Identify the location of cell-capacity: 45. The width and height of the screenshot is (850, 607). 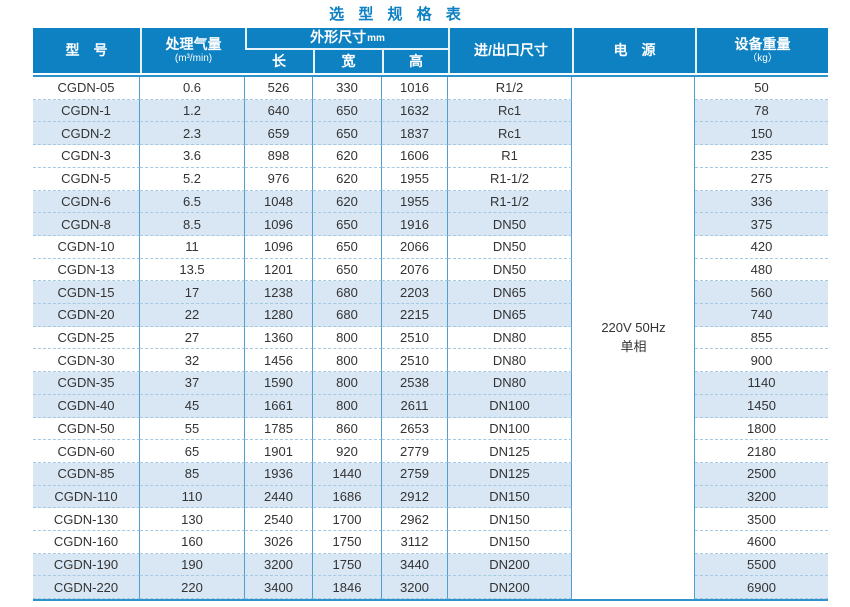
(192, 406).